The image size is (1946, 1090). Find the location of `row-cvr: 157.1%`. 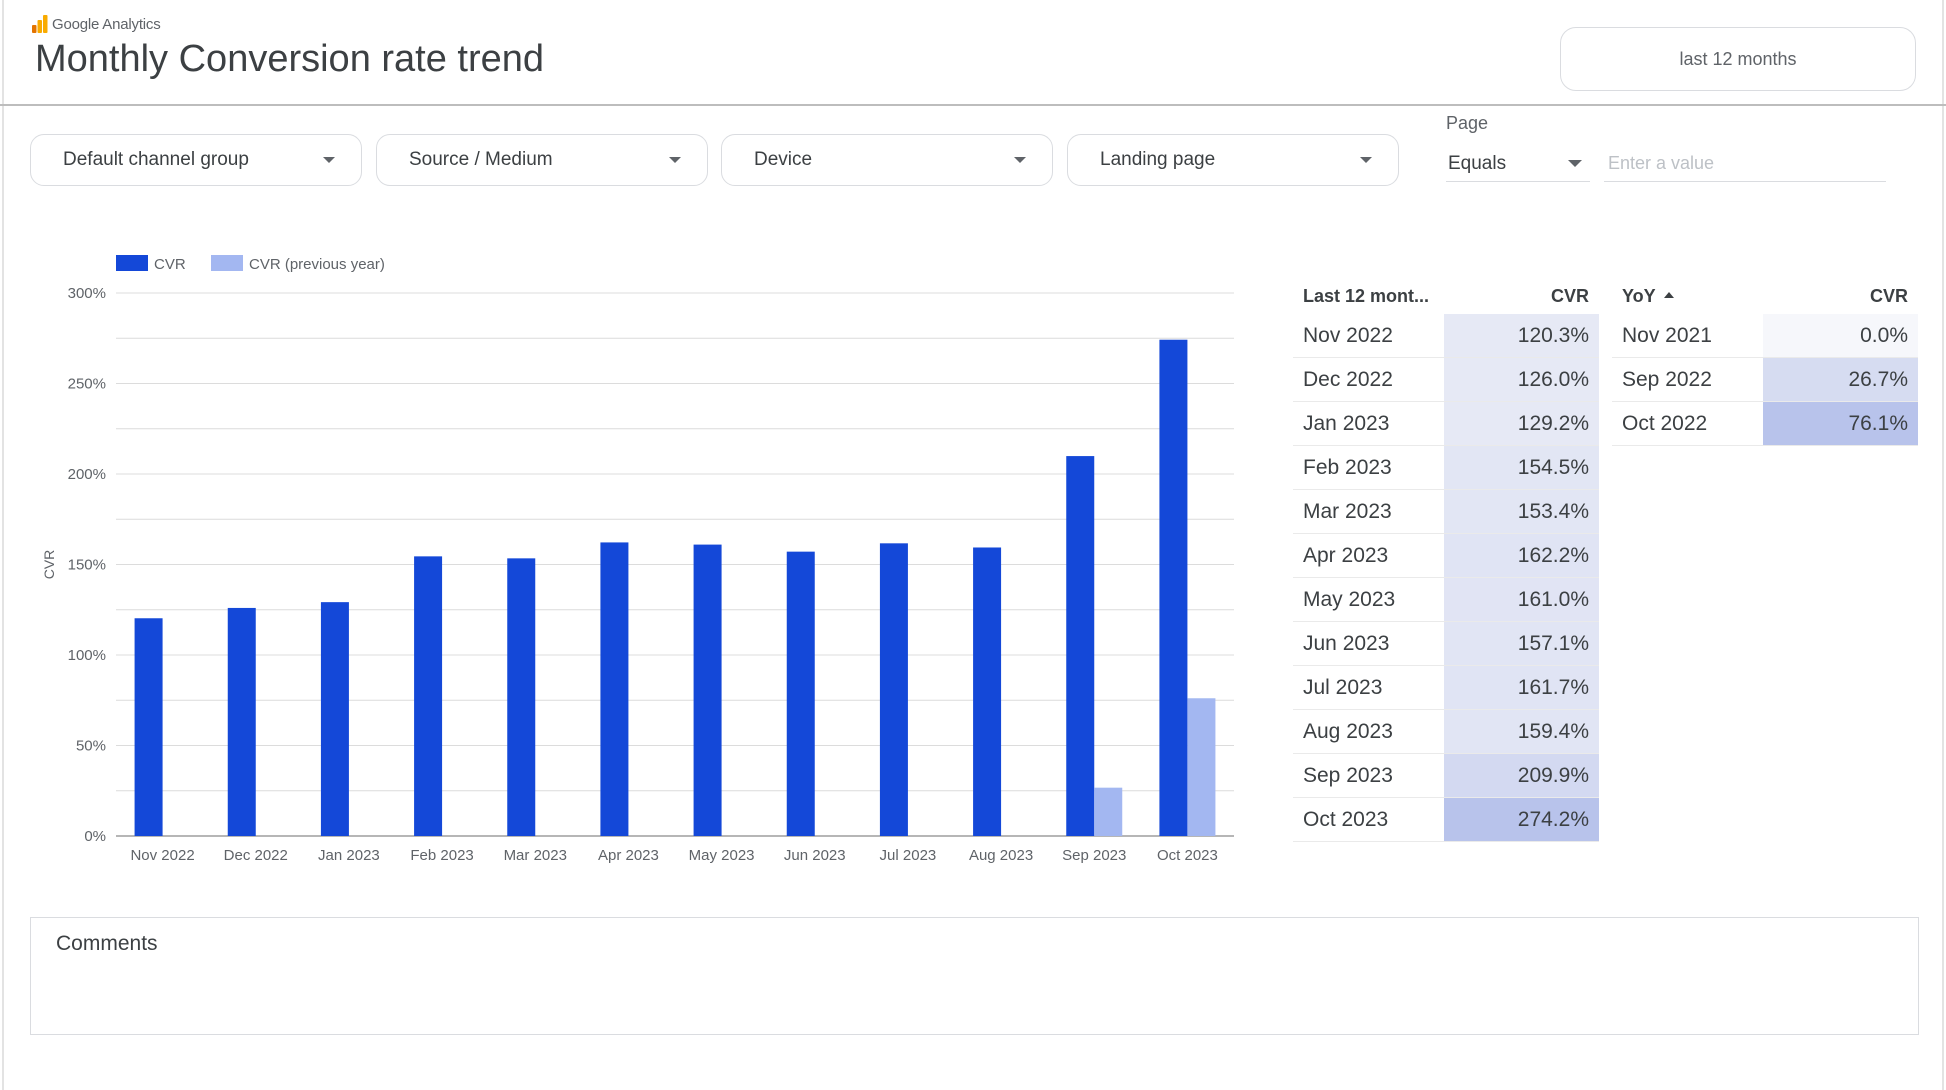

row-cvr: 157.1% is located at coordinates (1521, 643).